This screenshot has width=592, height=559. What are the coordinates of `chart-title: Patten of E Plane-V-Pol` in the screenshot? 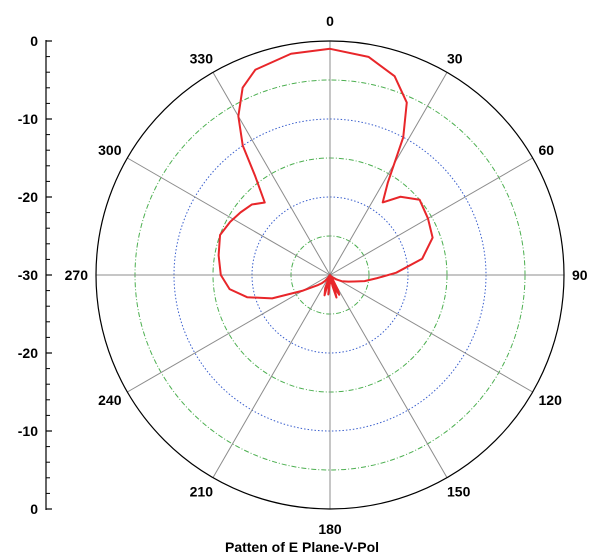 It's located at (302, 547).